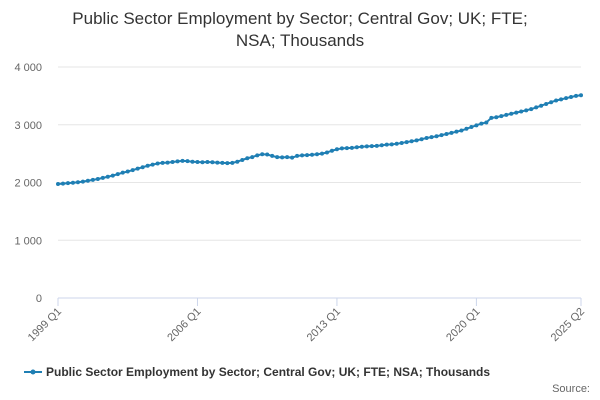  I want to click on x-tick-label: 2025 Q2, so click(568, 325).